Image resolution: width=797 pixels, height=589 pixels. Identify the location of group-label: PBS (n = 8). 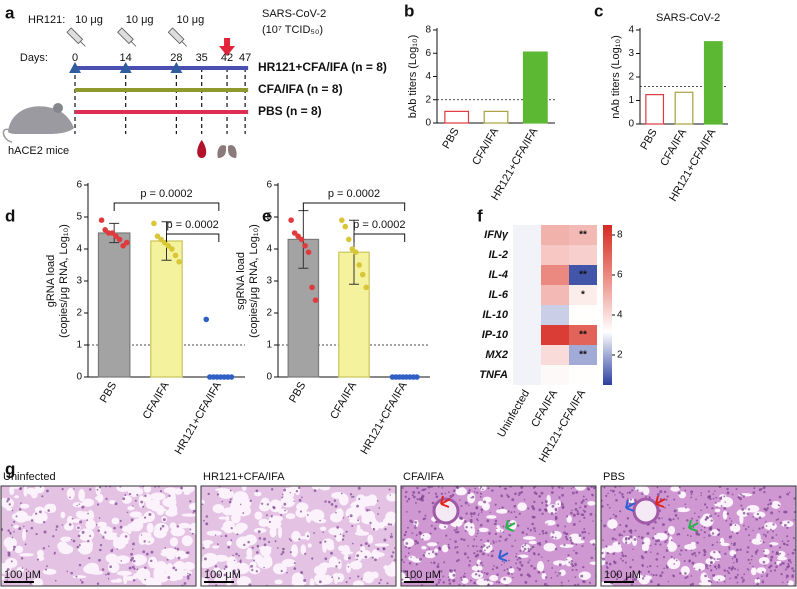
(290, 111).